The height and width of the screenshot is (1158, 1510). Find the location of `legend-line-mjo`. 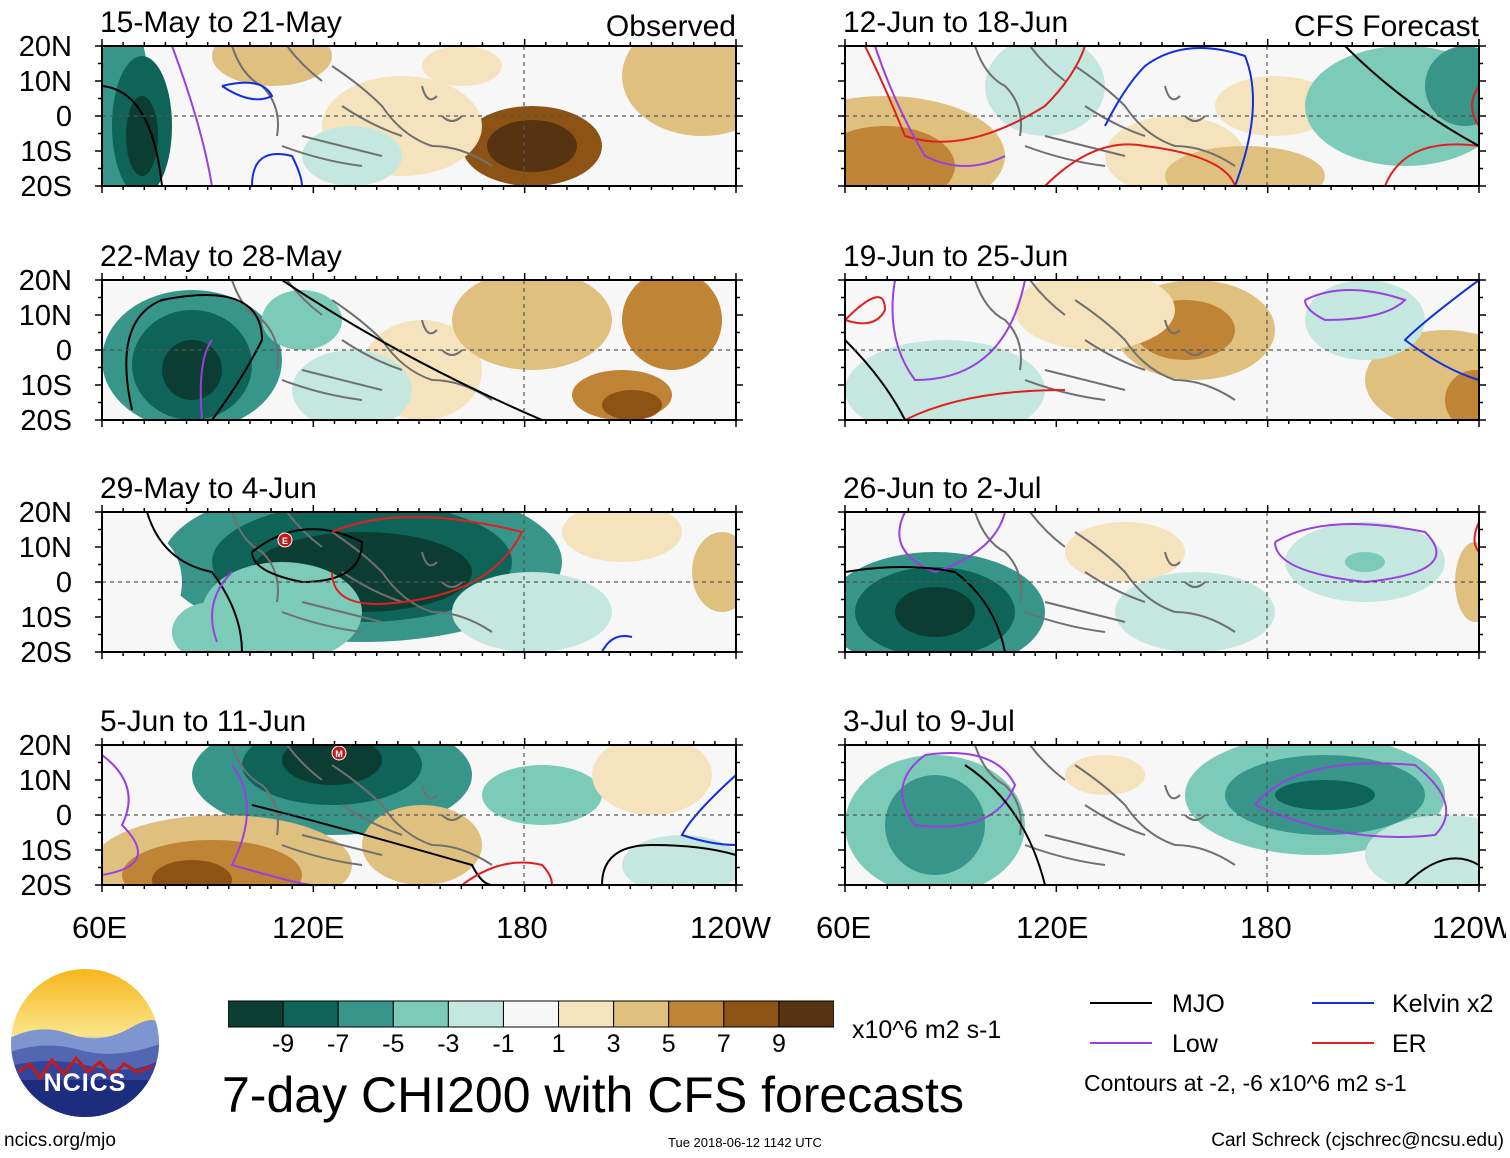

legend-line-mjo is located at coordinates (1121, 1003).